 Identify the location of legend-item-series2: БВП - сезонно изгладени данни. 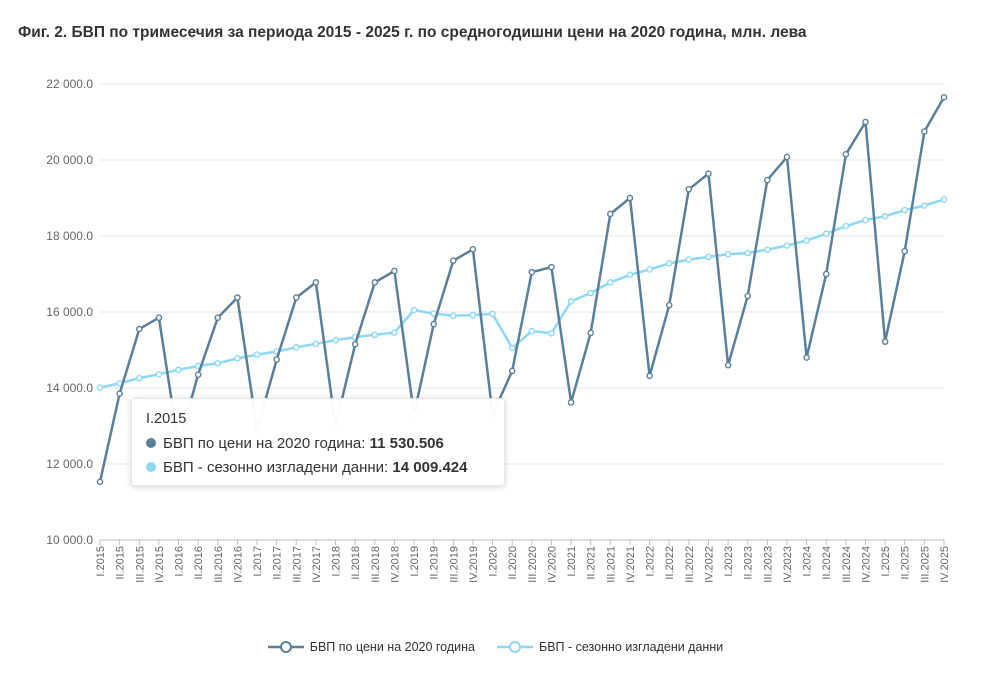
(610, 647).